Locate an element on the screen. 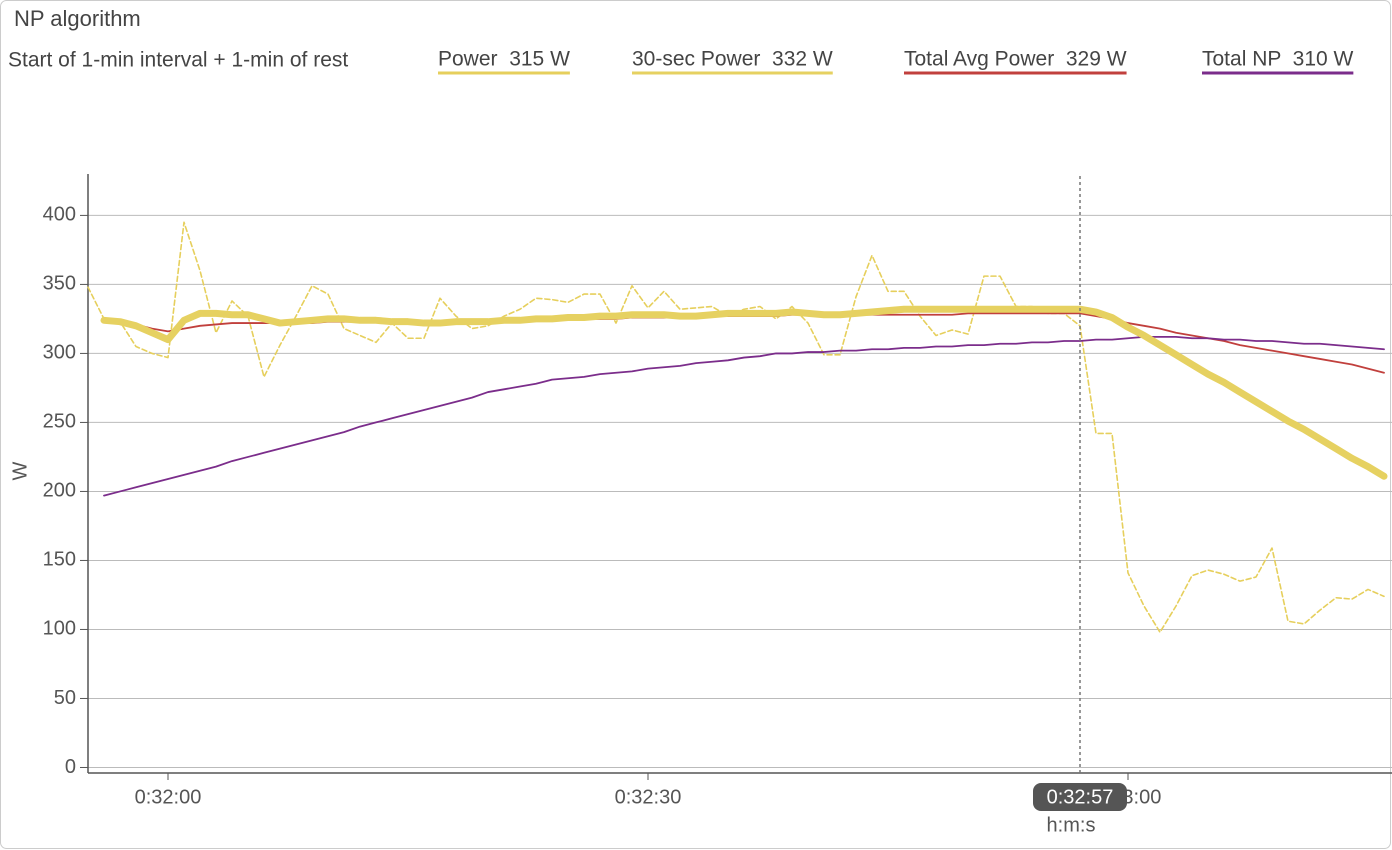 This screenshot has height=850, width=1392. legend-label: Power 315 W is located at coordinates (504, 59).